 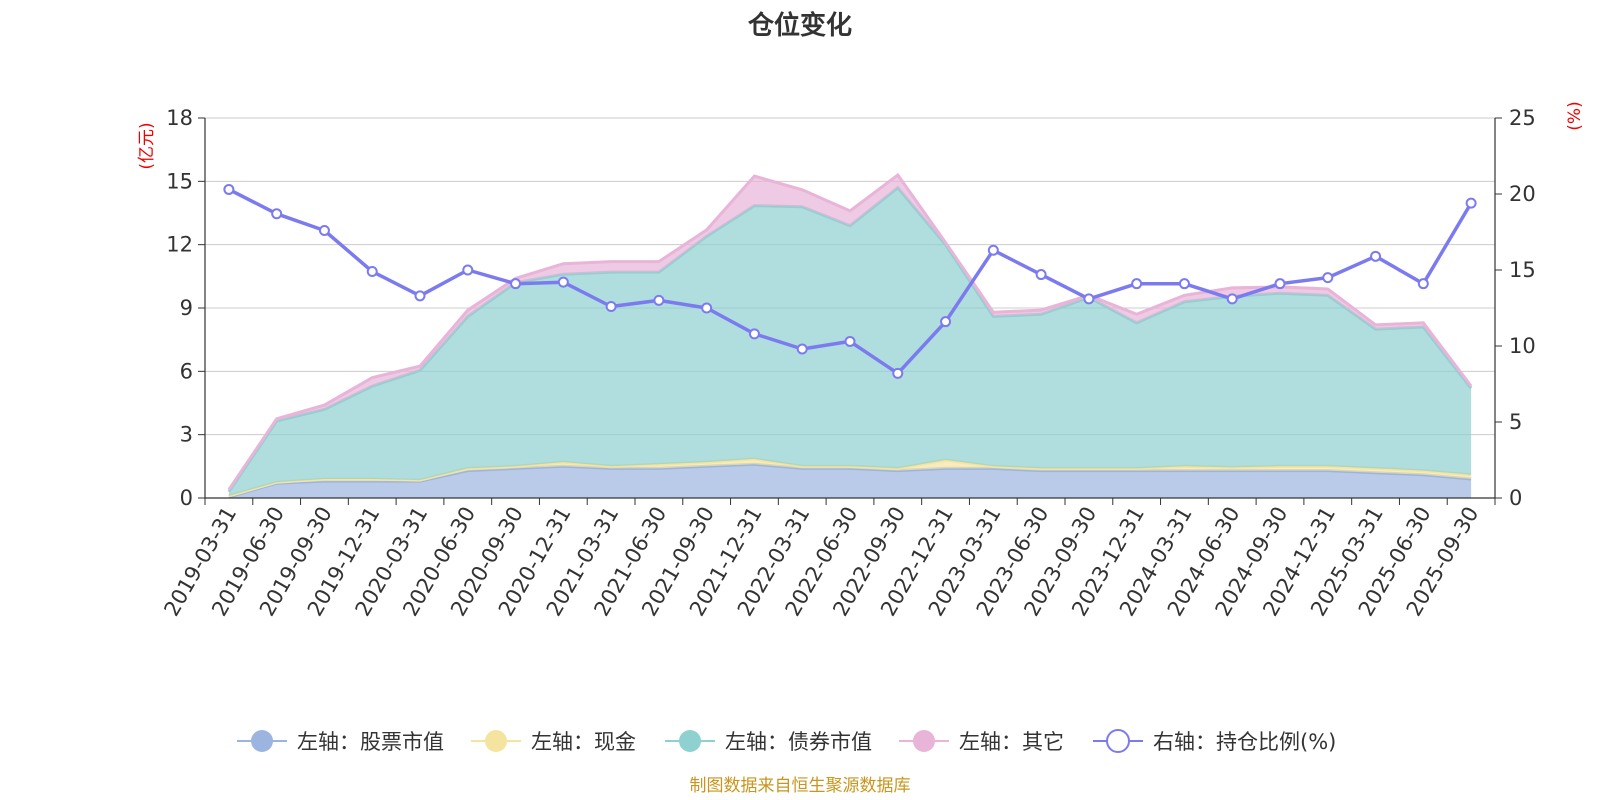 What do you see at coordinates (179, 118) in the screenshot?
I see `left-axis-tick-label: 18` at bounding box center [179, 118].